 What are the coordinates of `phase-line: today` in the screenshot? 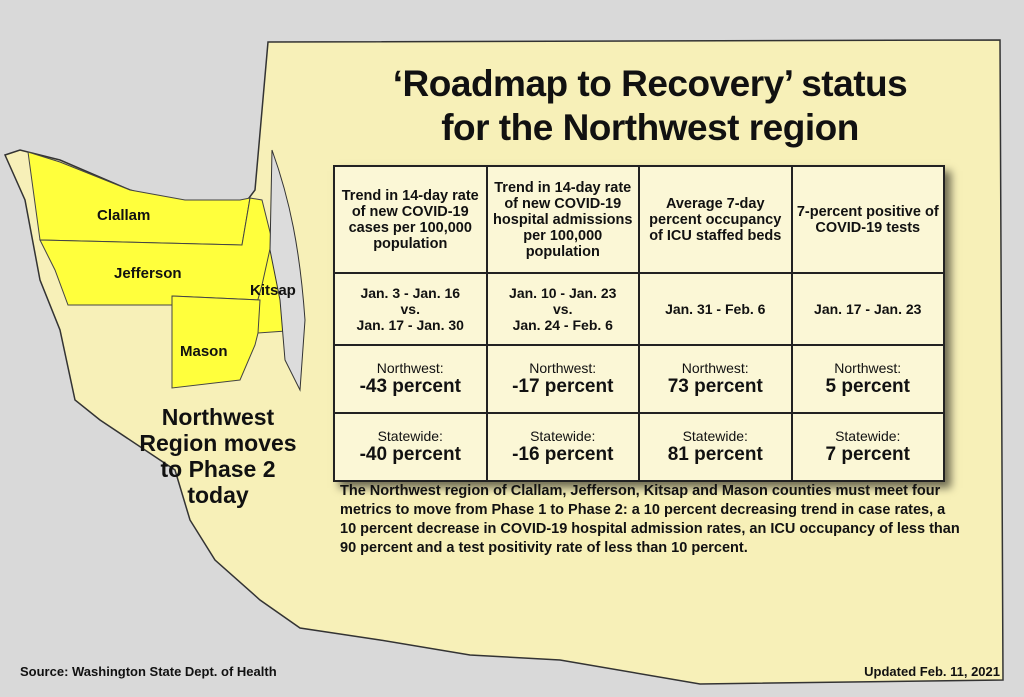 It's located at (218, 495).